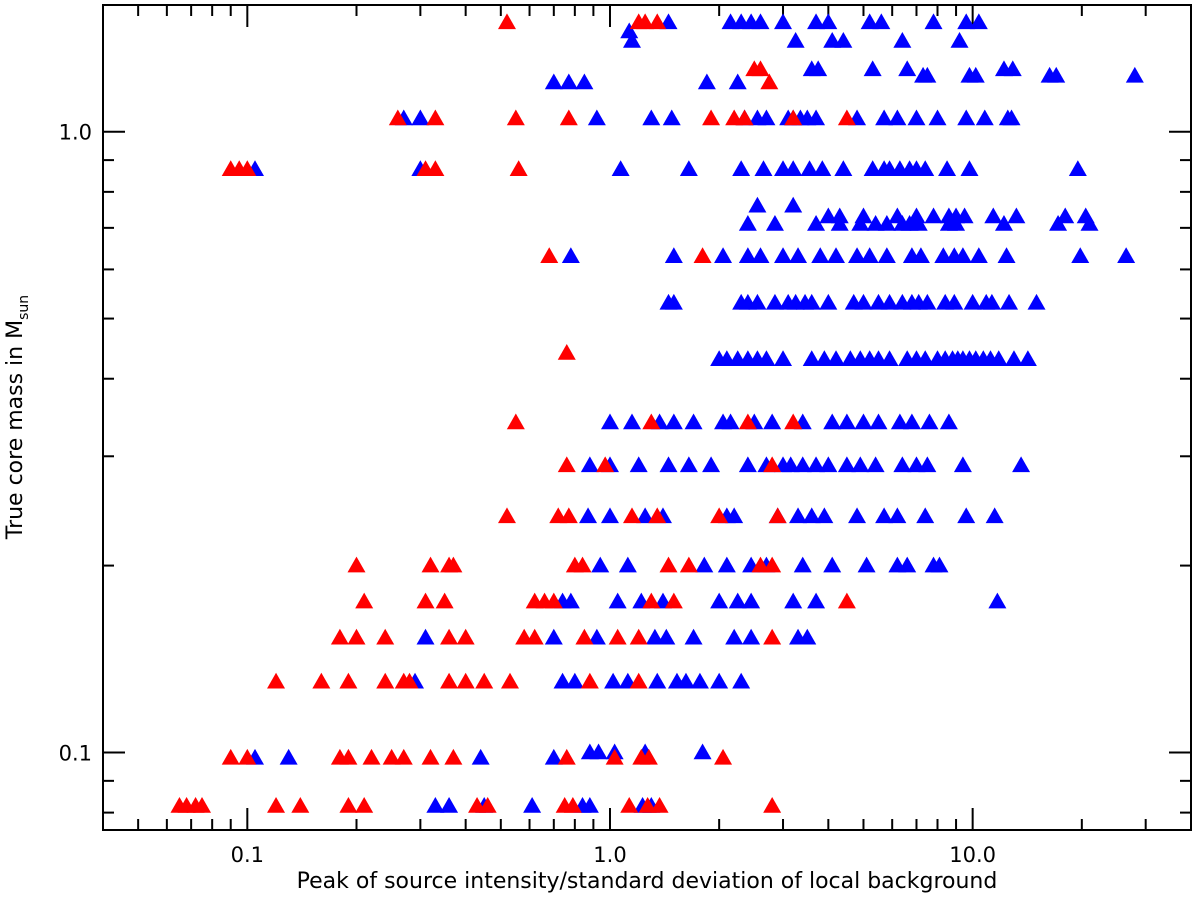 This screenshot has width=1200, height=901. What do you see at coordinates (15, 430) in the screenshot?
I see `y-axis-label-main: True core mass in M` at bounding box center [15, 430].